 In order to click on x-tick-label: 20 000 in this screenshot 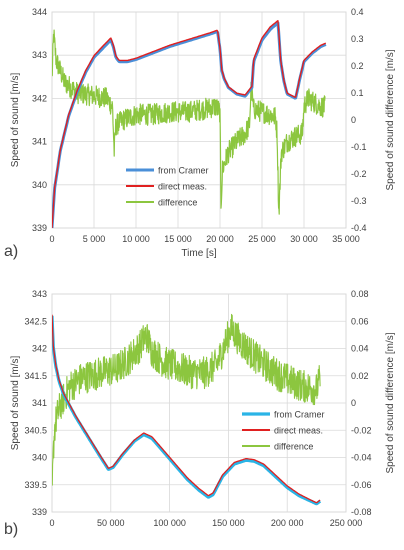, I will do `click(220, 239)`.